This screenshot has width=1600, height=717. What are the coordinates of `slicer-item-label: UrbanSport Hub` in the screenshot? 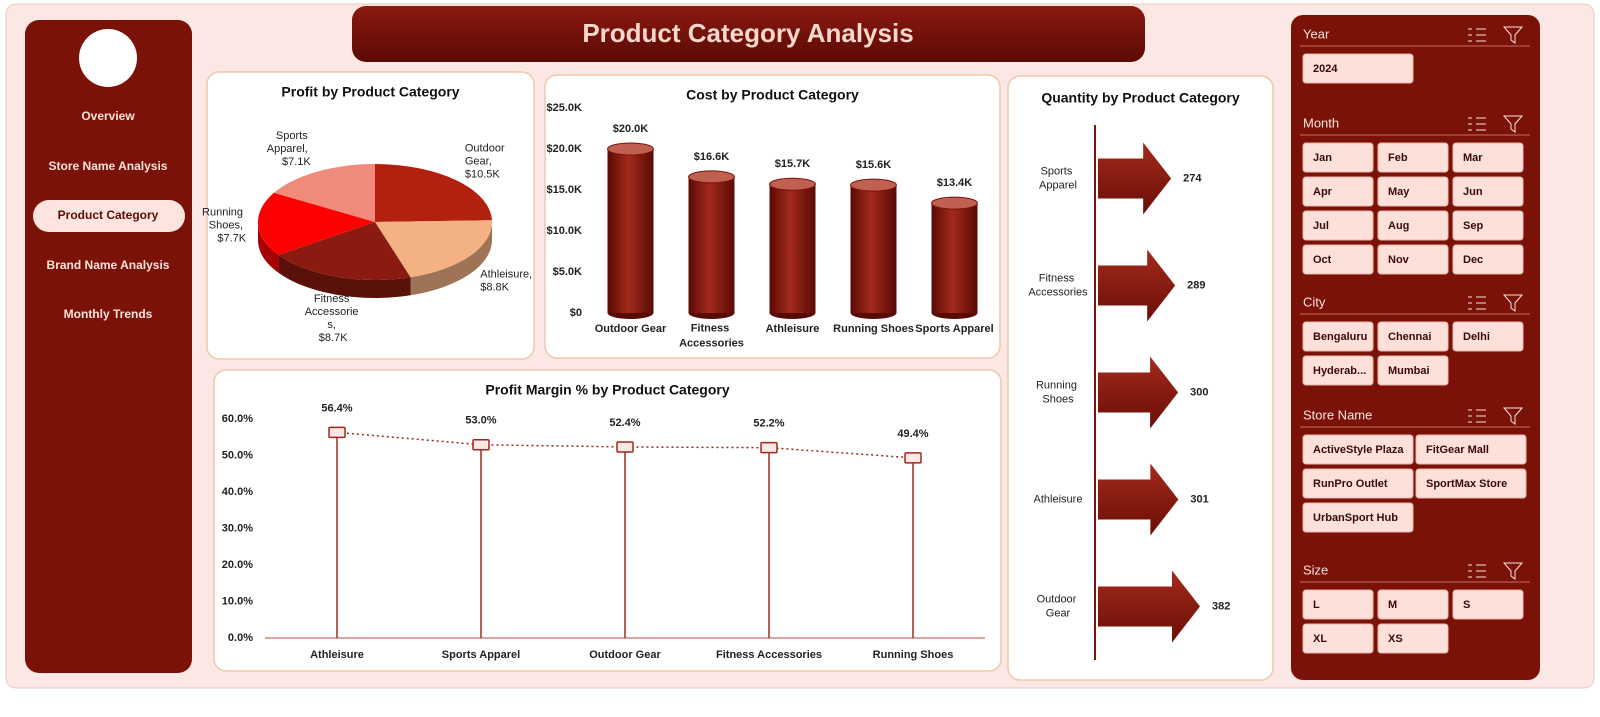 It's located at (1355, 518).